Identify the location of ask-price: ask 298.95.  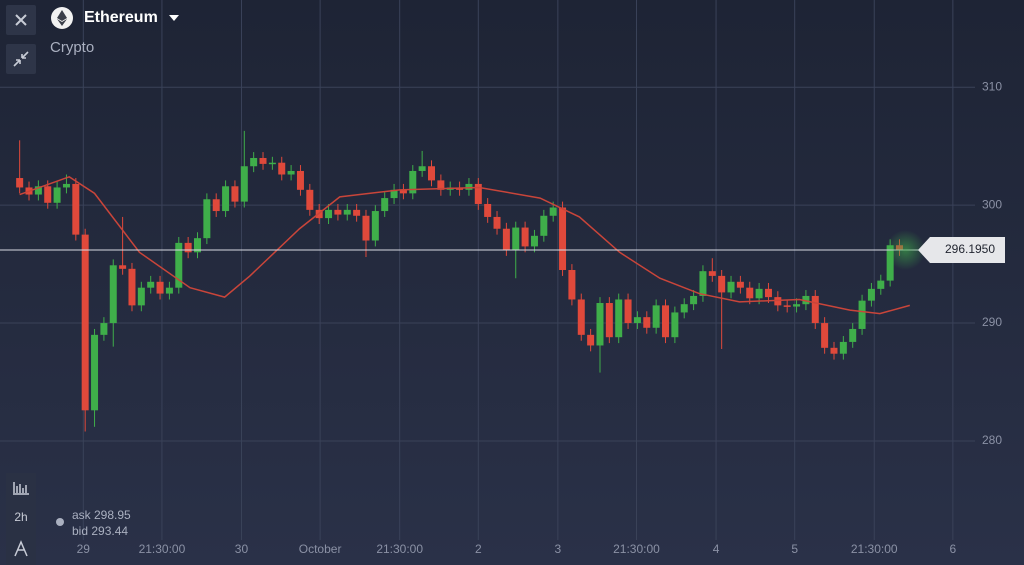
(101, 515).